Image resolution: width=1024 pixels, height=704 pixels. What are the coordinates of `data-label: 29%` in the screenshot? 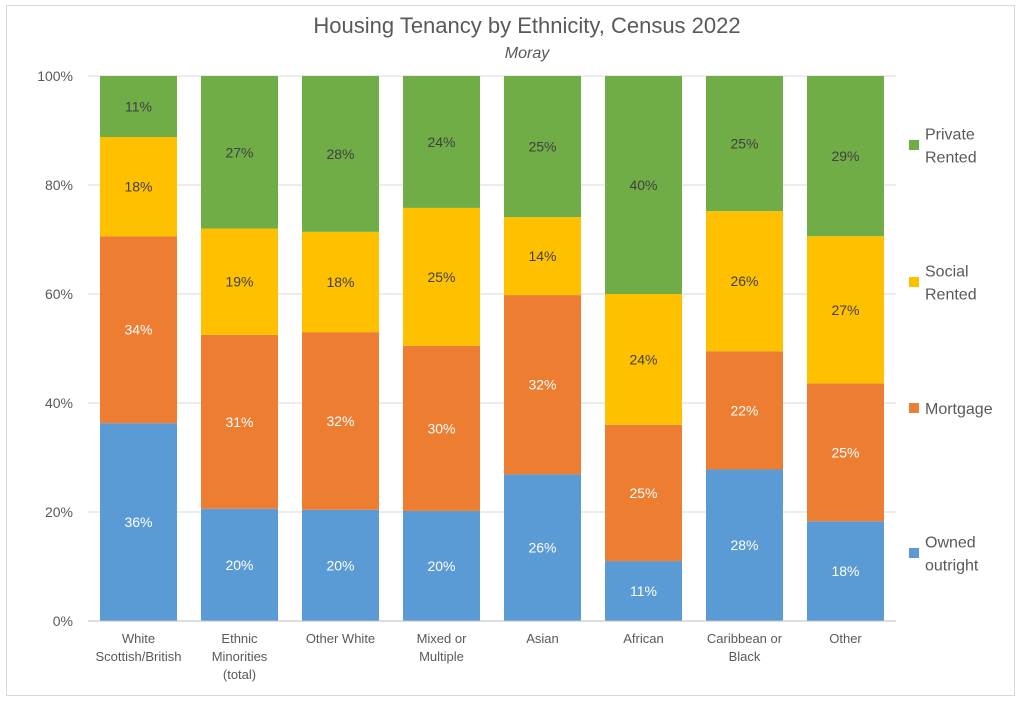 It's located at (845, 156).